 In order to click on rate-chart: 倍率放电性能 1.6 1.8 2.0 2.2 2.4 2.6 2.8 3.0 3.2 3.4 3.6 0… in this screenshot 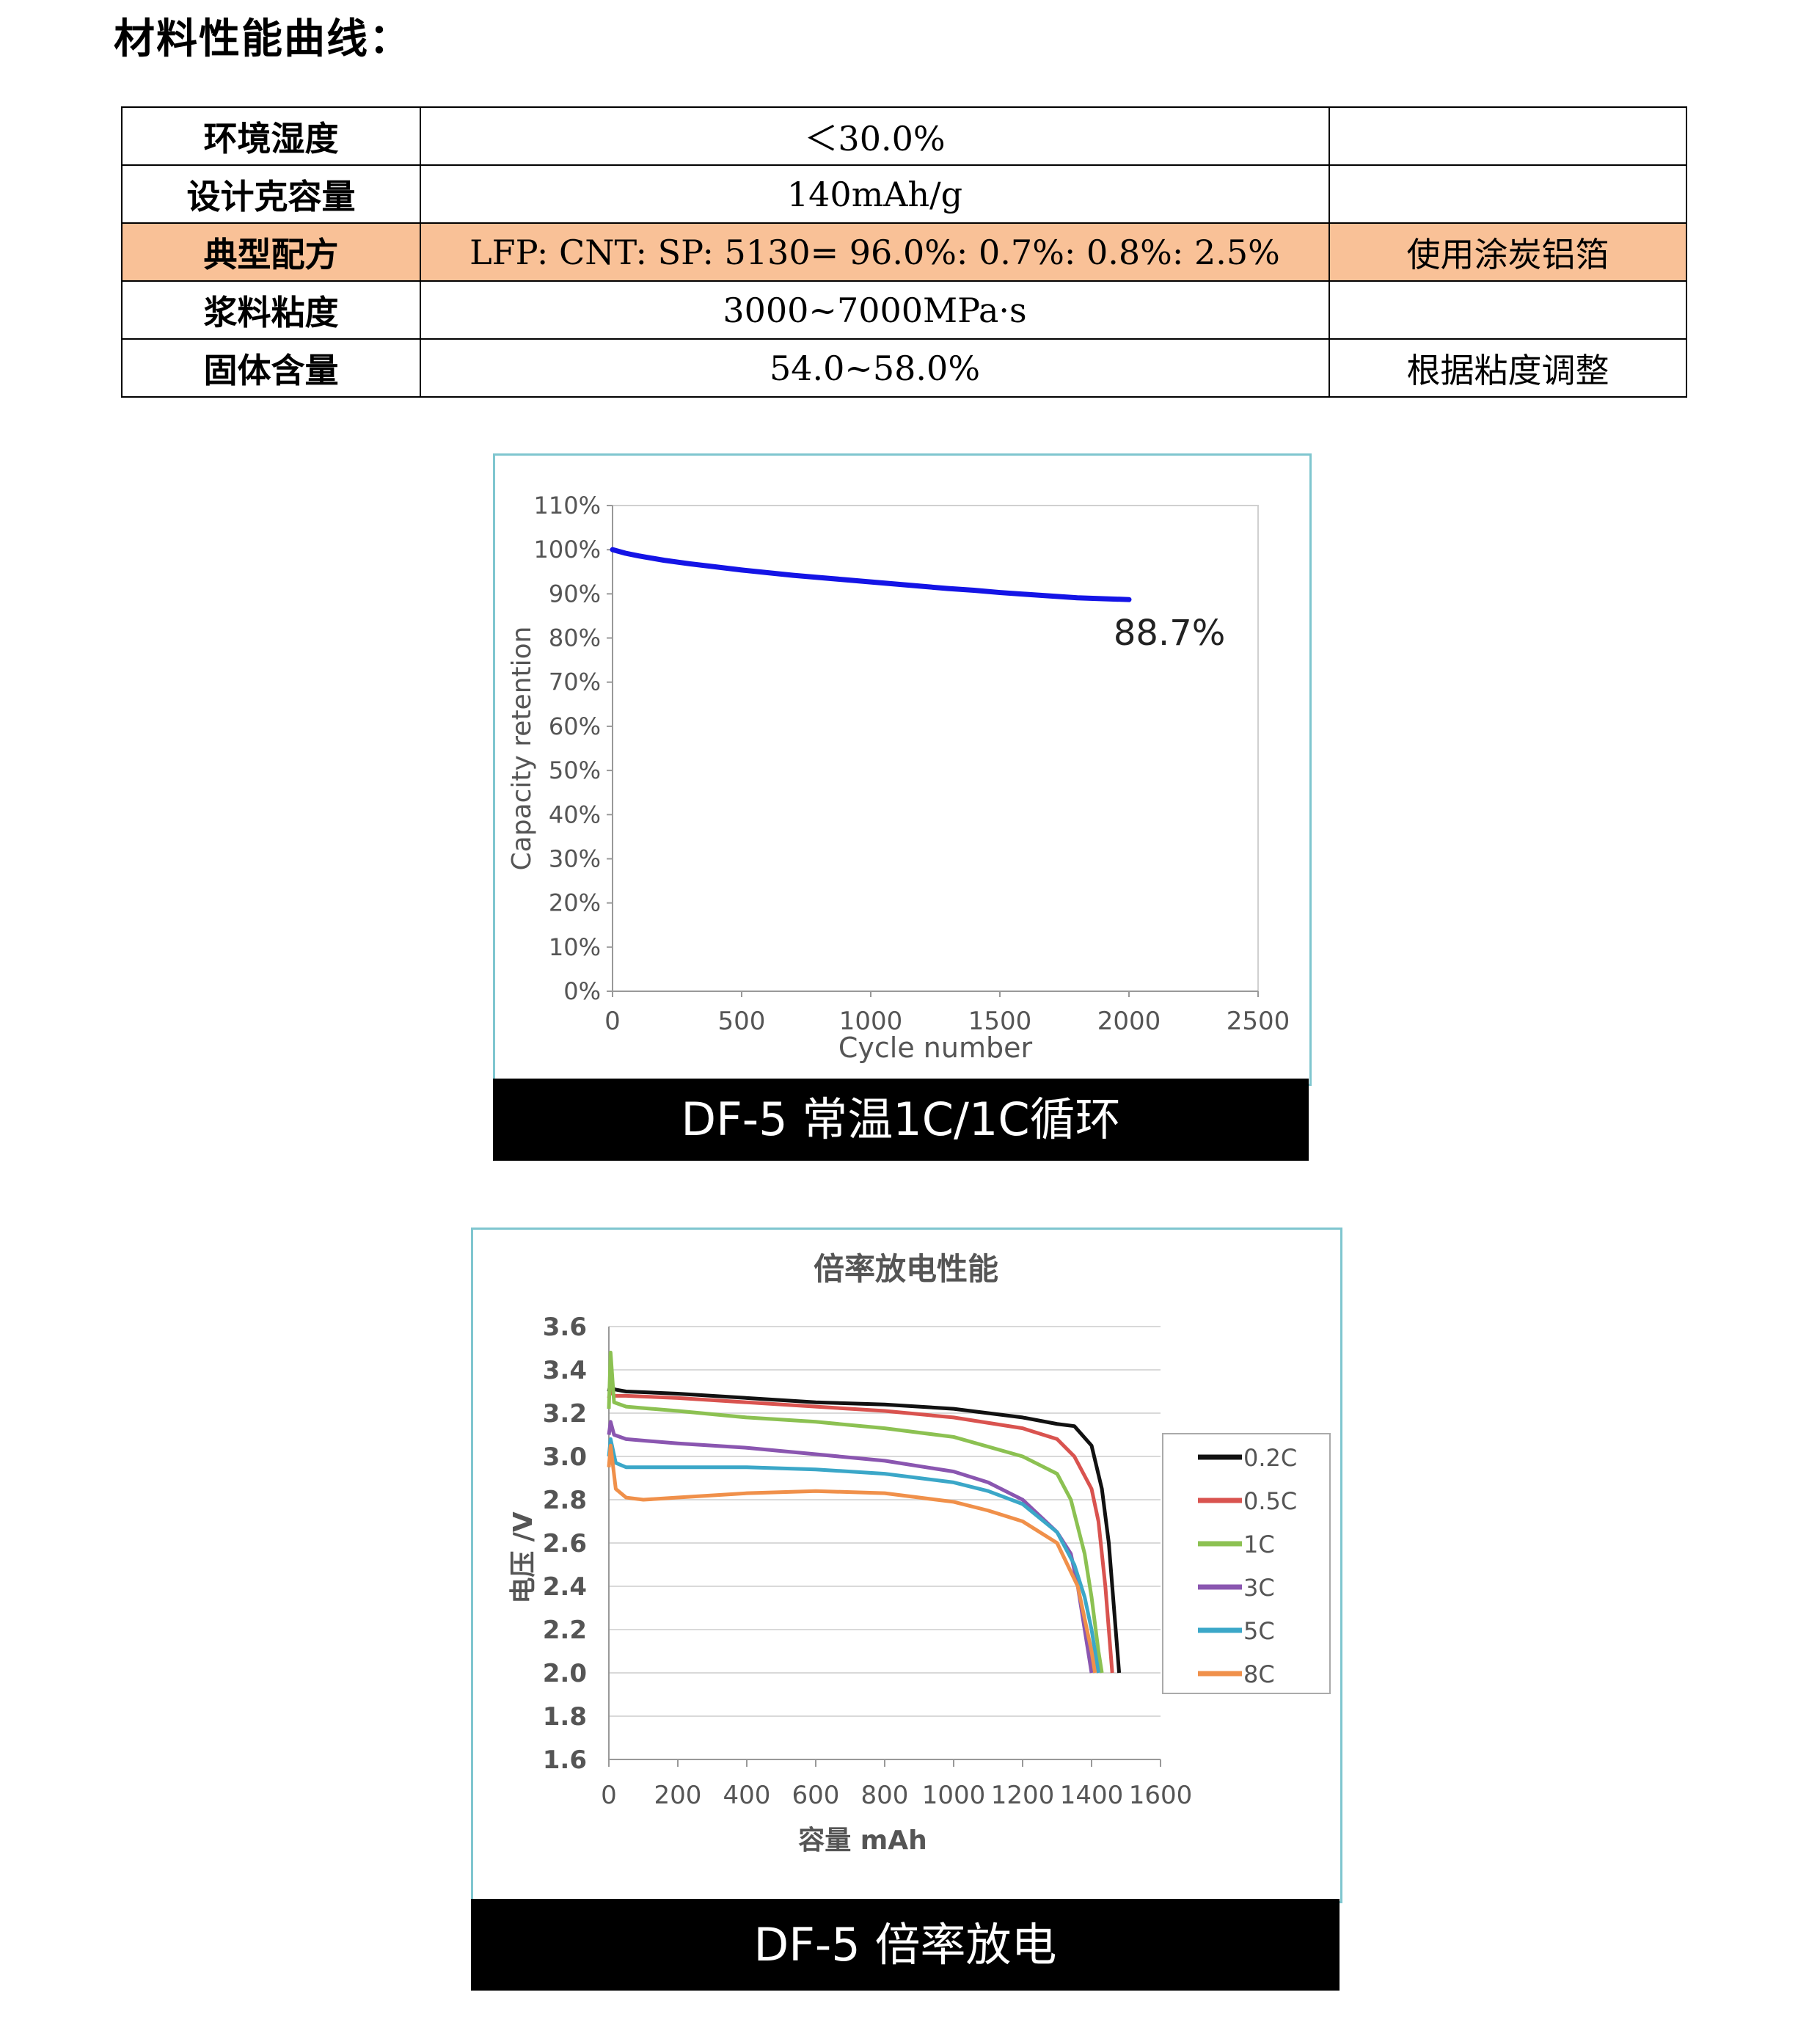, I will do `click(920, 1553)`.